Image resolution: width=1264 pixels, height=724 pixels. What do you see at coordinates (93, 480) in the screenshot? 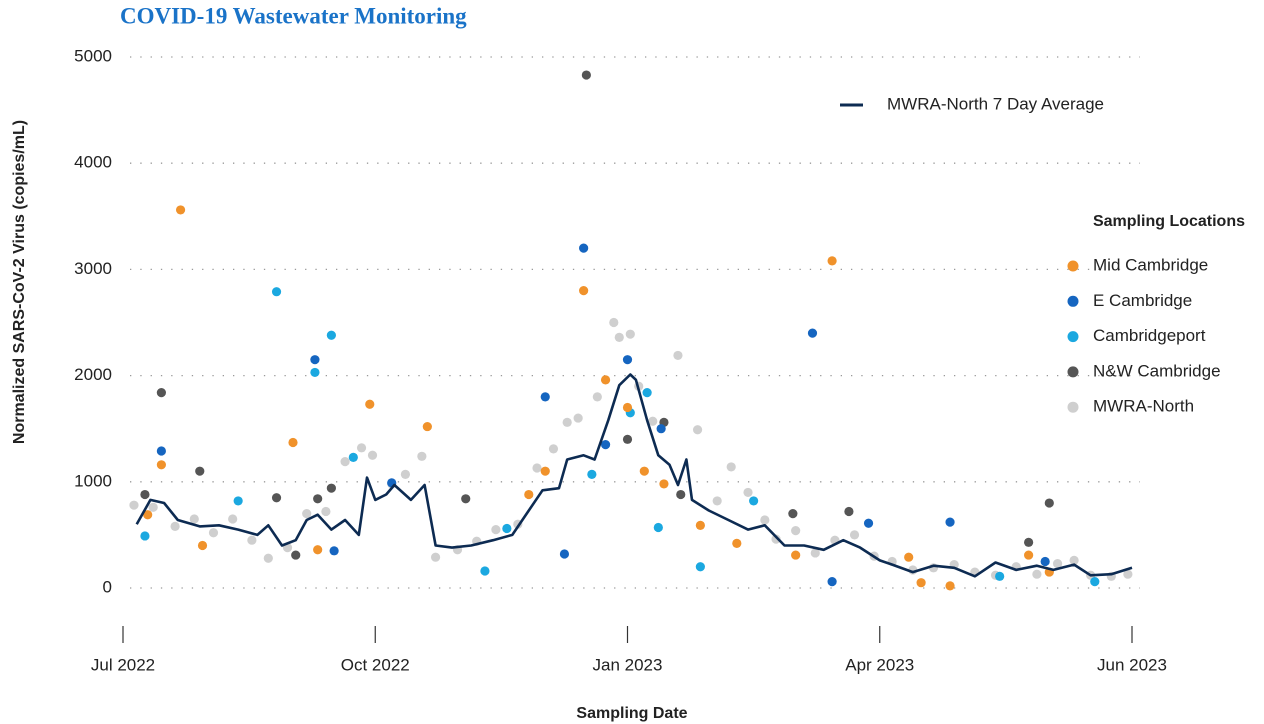
I see `y-tick-label: 1000` at bounding box center [93, 480].